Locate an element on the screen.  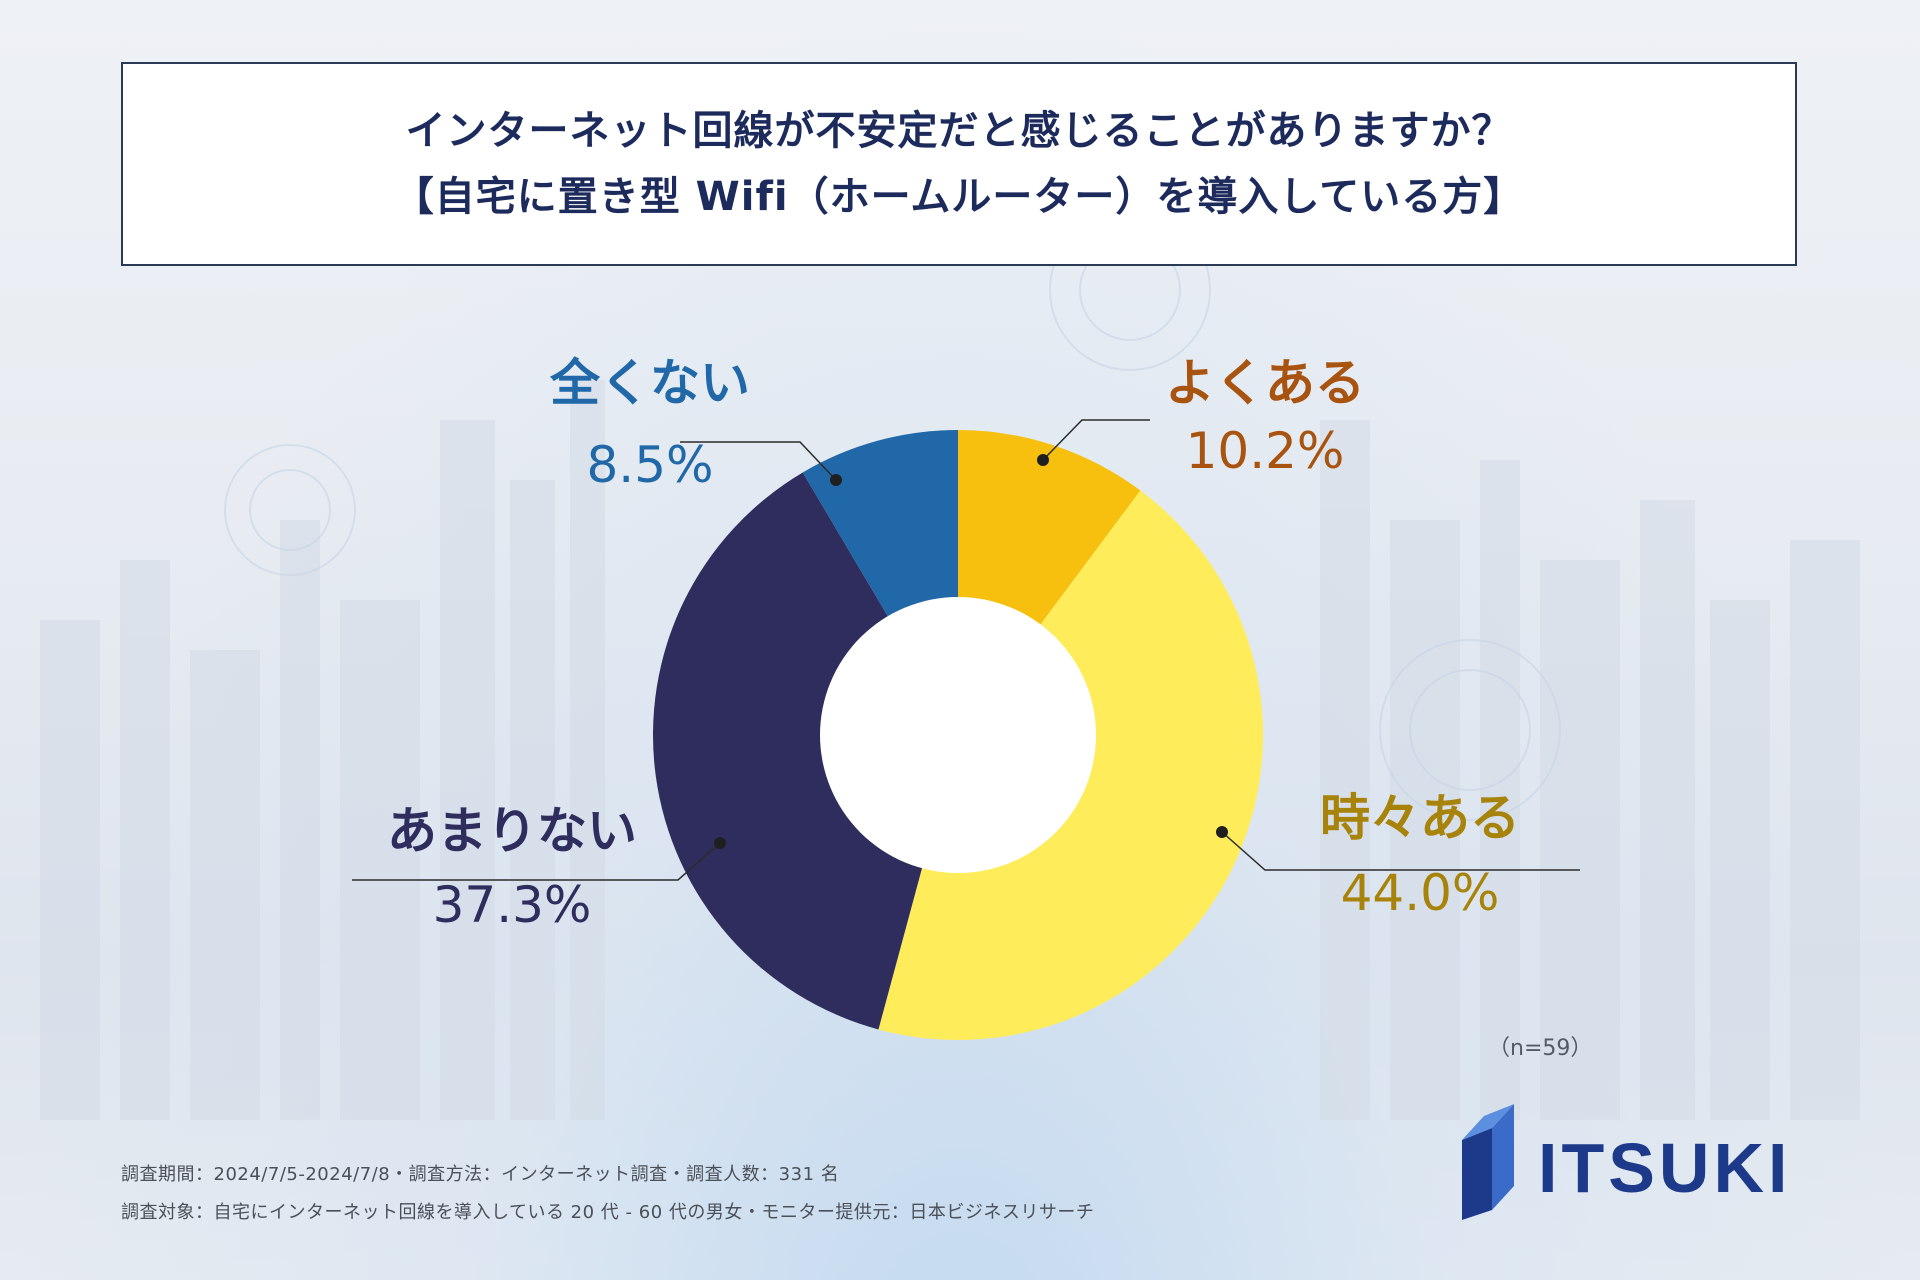
logo-text: ITSUKI is located at coordinates (1665, 1168).